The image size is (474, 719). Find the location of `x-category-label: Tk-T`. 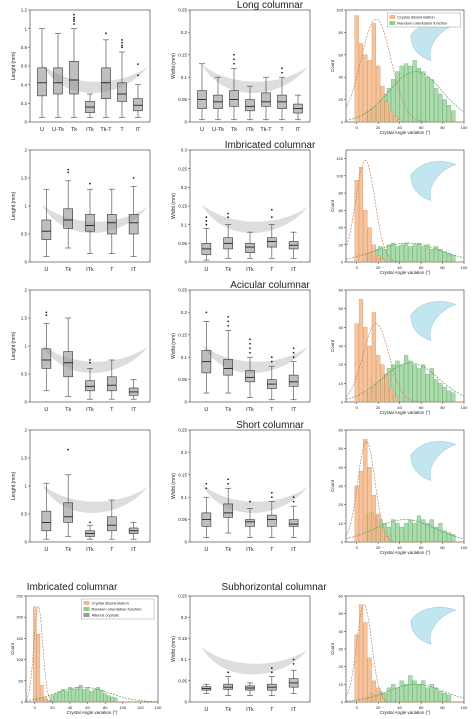

x-category-label: Tk-T is located at coordinates (106, 130).